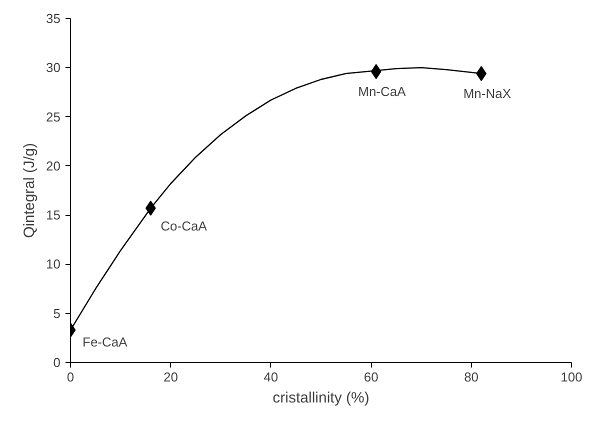 Image resolution: width=596 pixels, height=422 pixels. I want to click on annotation: Fe-CaA, so click(105, 342).